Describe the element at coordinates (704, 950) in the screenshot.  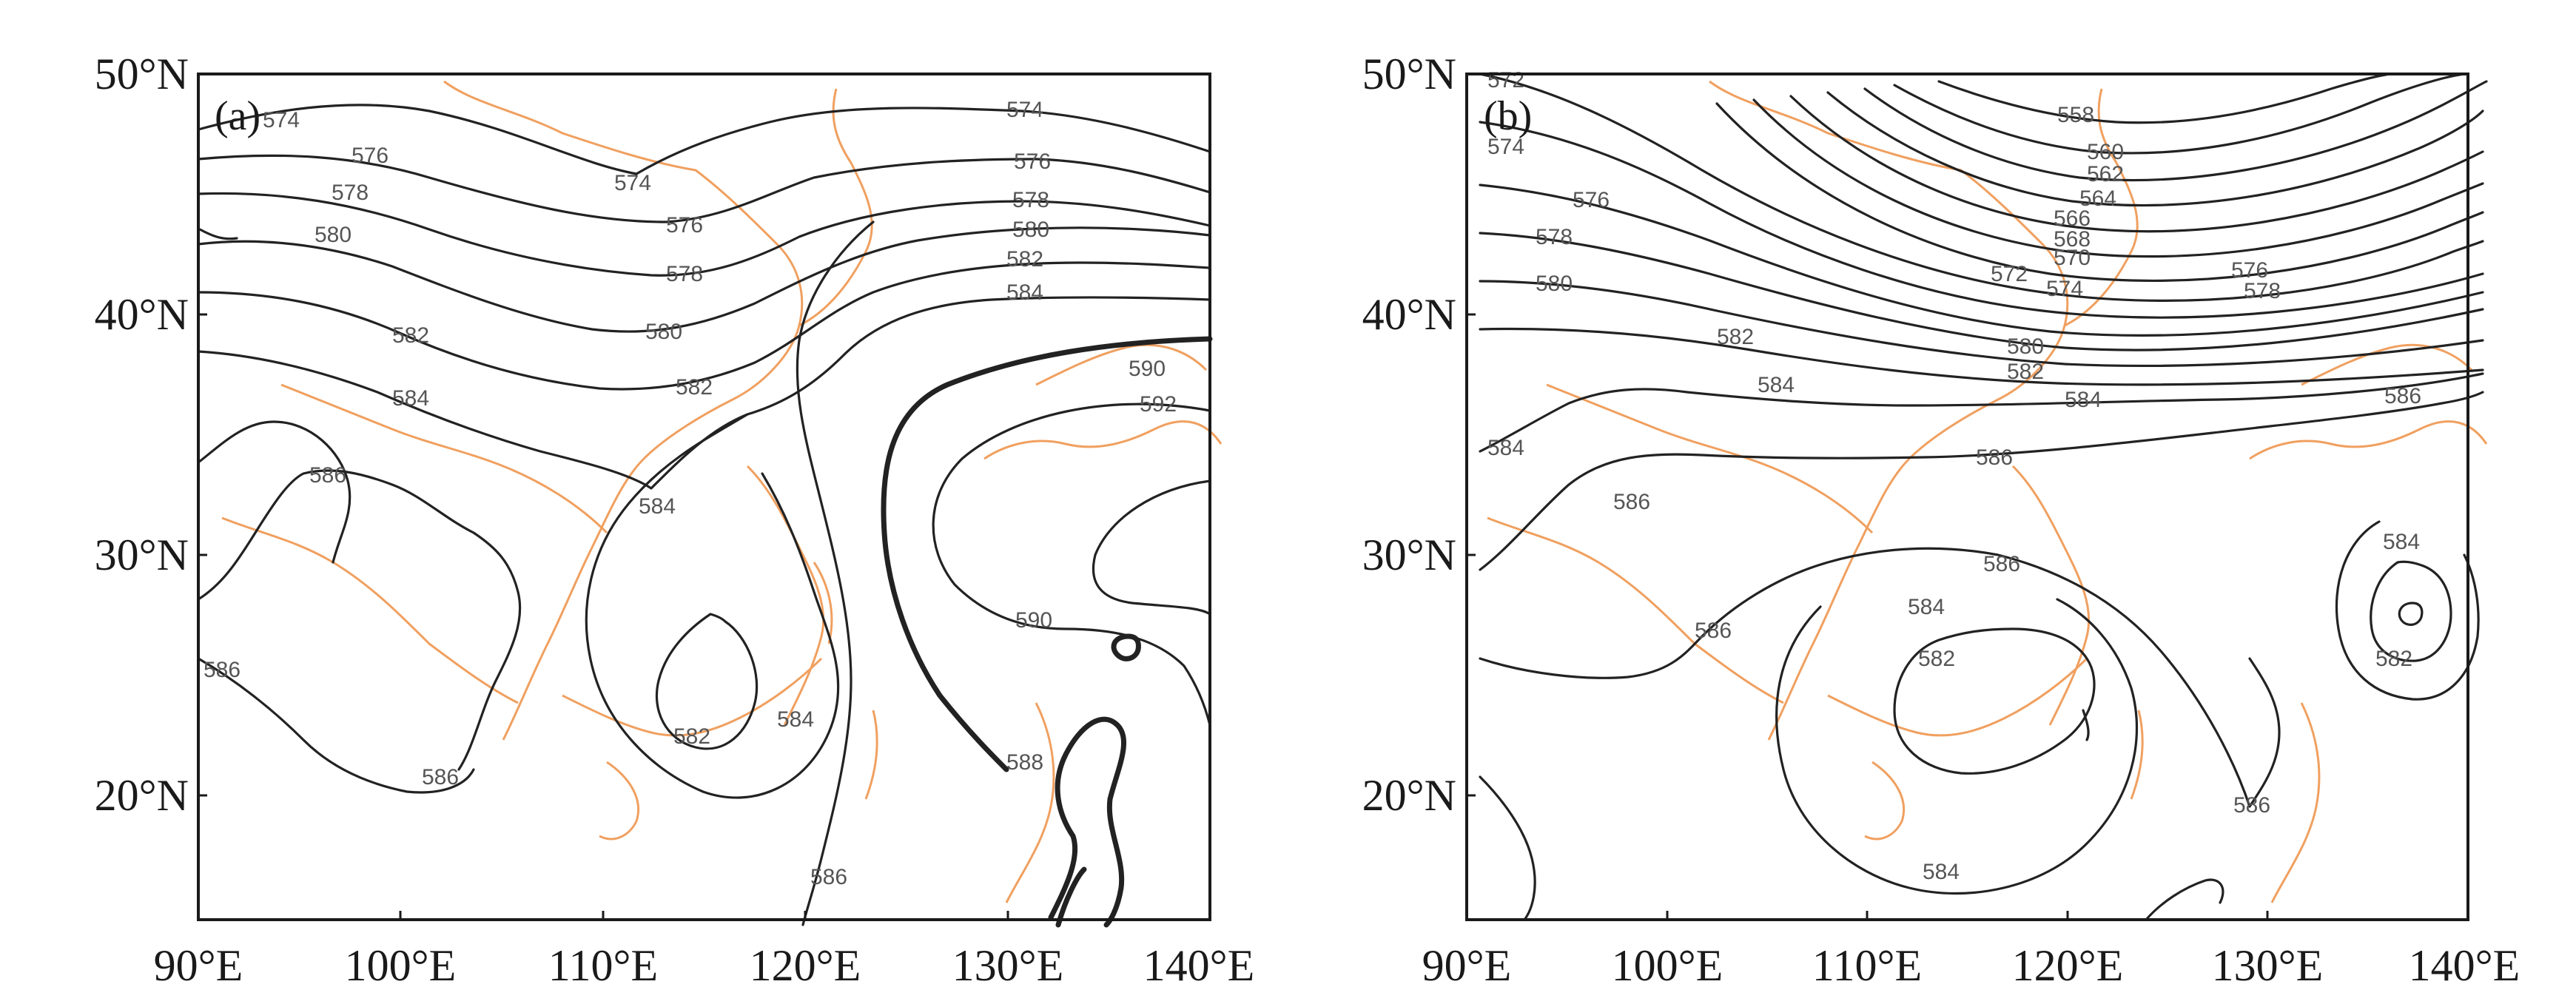
I see `x-axis-a: 90°E 100°E 110°E 120°E 130°E 140°E` at that location.